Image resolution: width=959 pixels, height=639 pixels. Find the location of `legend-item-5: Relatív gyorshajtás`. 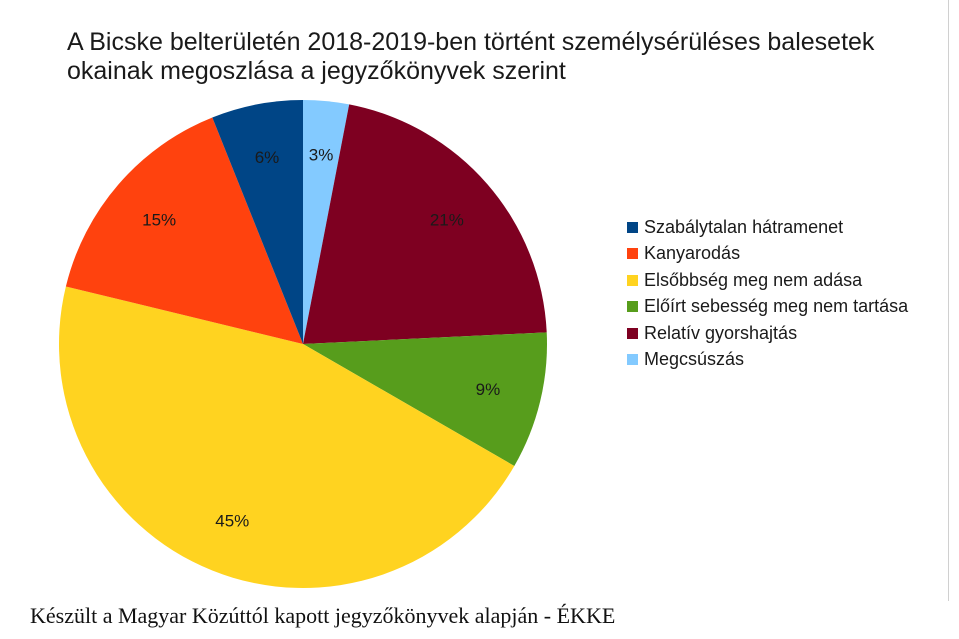

legend-item-5: Relatív gyorshajtás is located at coordinates (767, 333).